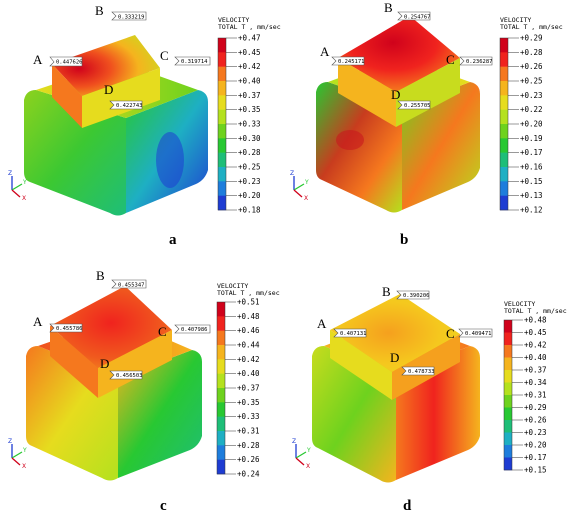 The height and width of the screenshot is (520, 572). What do you see at coordinates (515, 20) in the screenshot?
I see `legend-title-b: VELOCITY` at bounding box center [515, 20].